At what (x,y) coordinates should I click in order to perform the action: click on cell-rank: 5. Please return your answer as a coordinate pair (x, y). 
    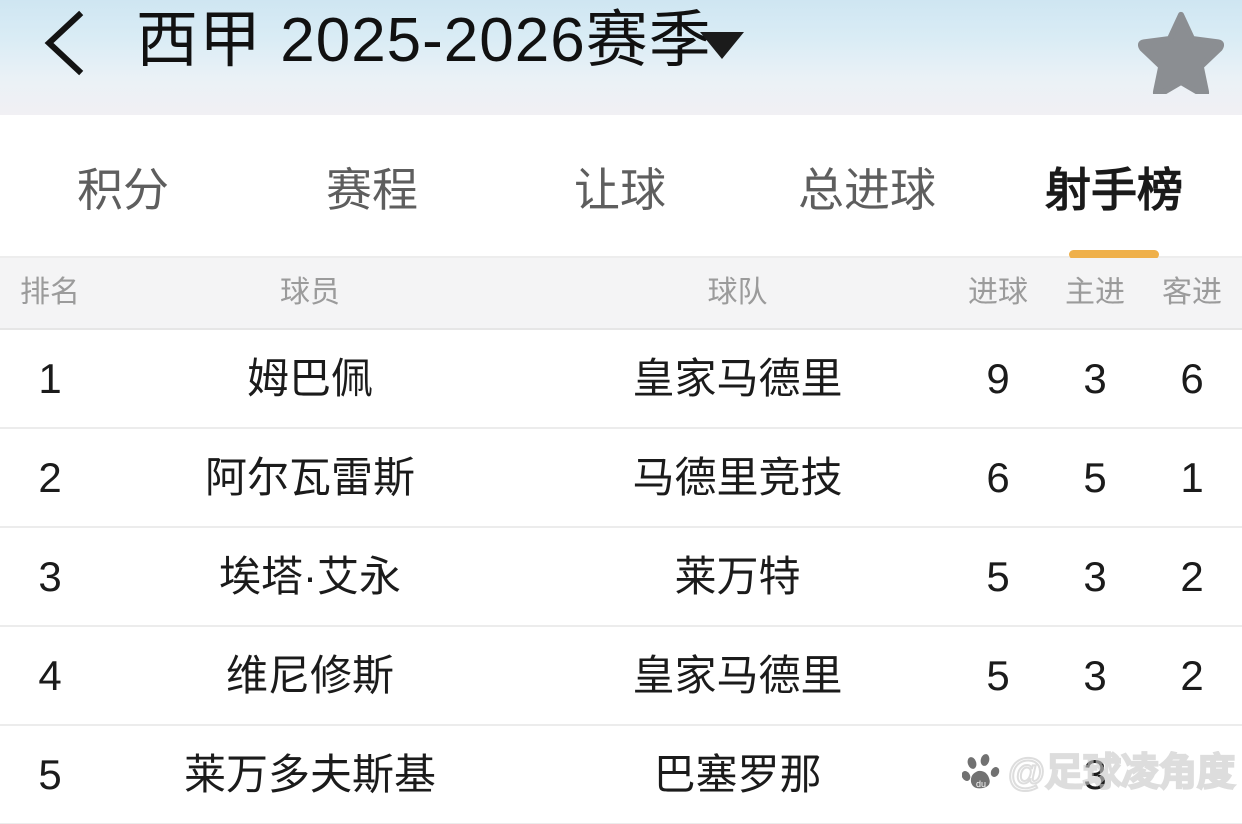
    Looking at the image, I should click on (50, 774).